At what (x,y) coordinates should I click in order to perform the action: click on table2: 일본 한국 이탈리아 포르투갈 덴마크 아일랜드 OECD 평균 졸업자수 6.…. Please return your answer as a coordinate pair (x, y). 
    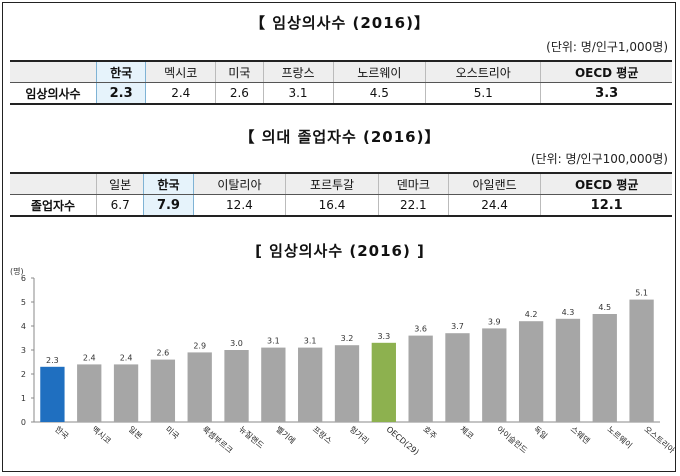
    Looking at the image, I should click on (341, 194).